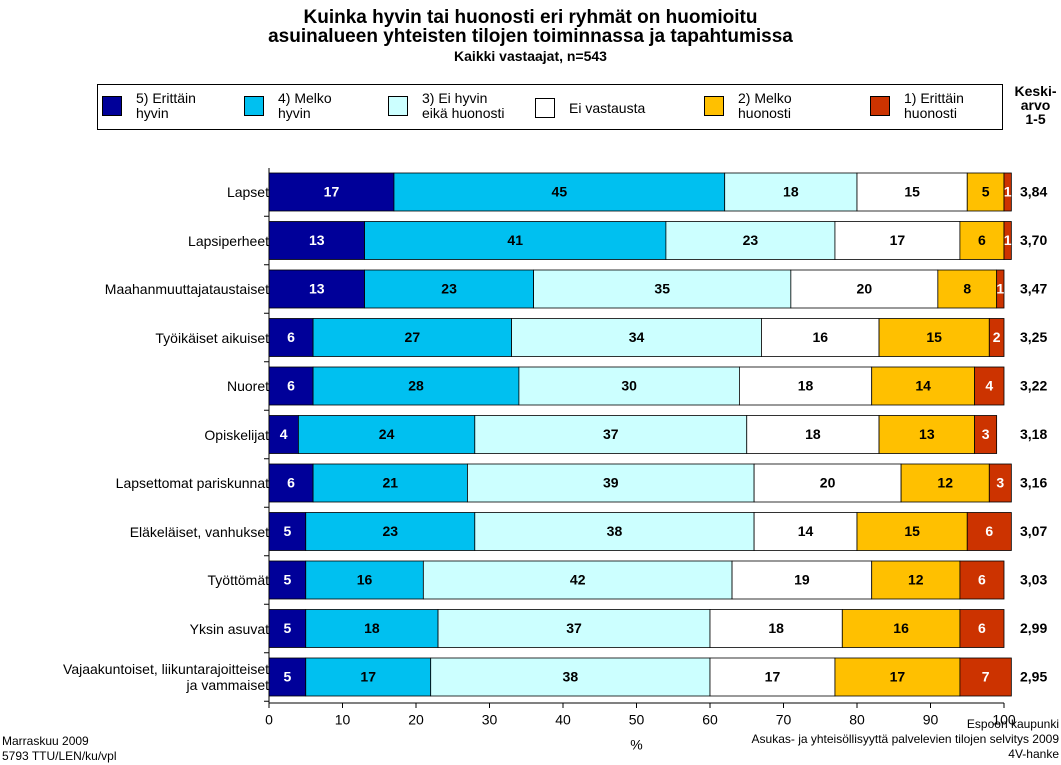 Image resolution: width=1061 pixels, height=765 pixels. I want to click on data-label: 28, so click(416, 386).